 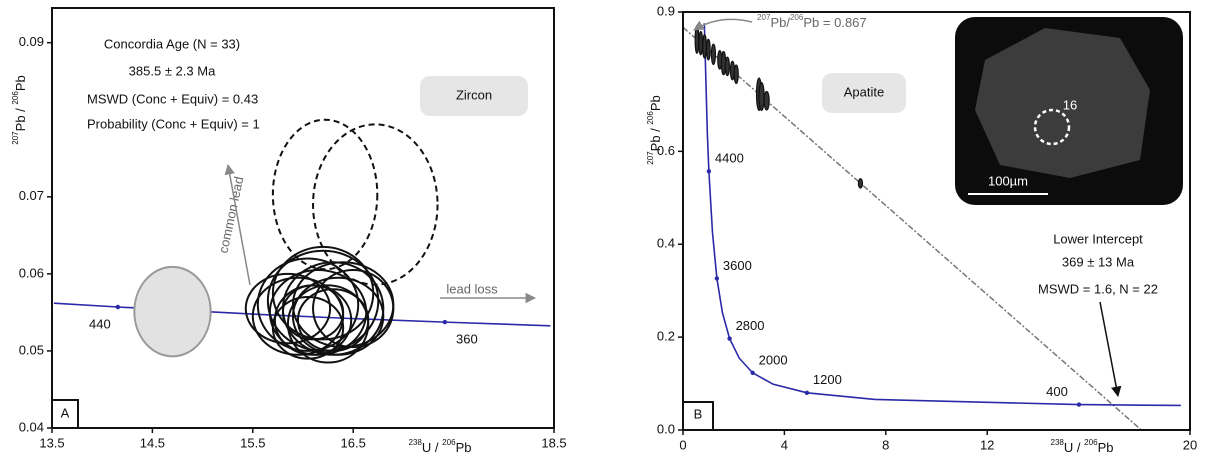 What do you see at coordinates (737, 265) in the screenshot?
I see `age-label: 3600` at bounding box center [737, 265].